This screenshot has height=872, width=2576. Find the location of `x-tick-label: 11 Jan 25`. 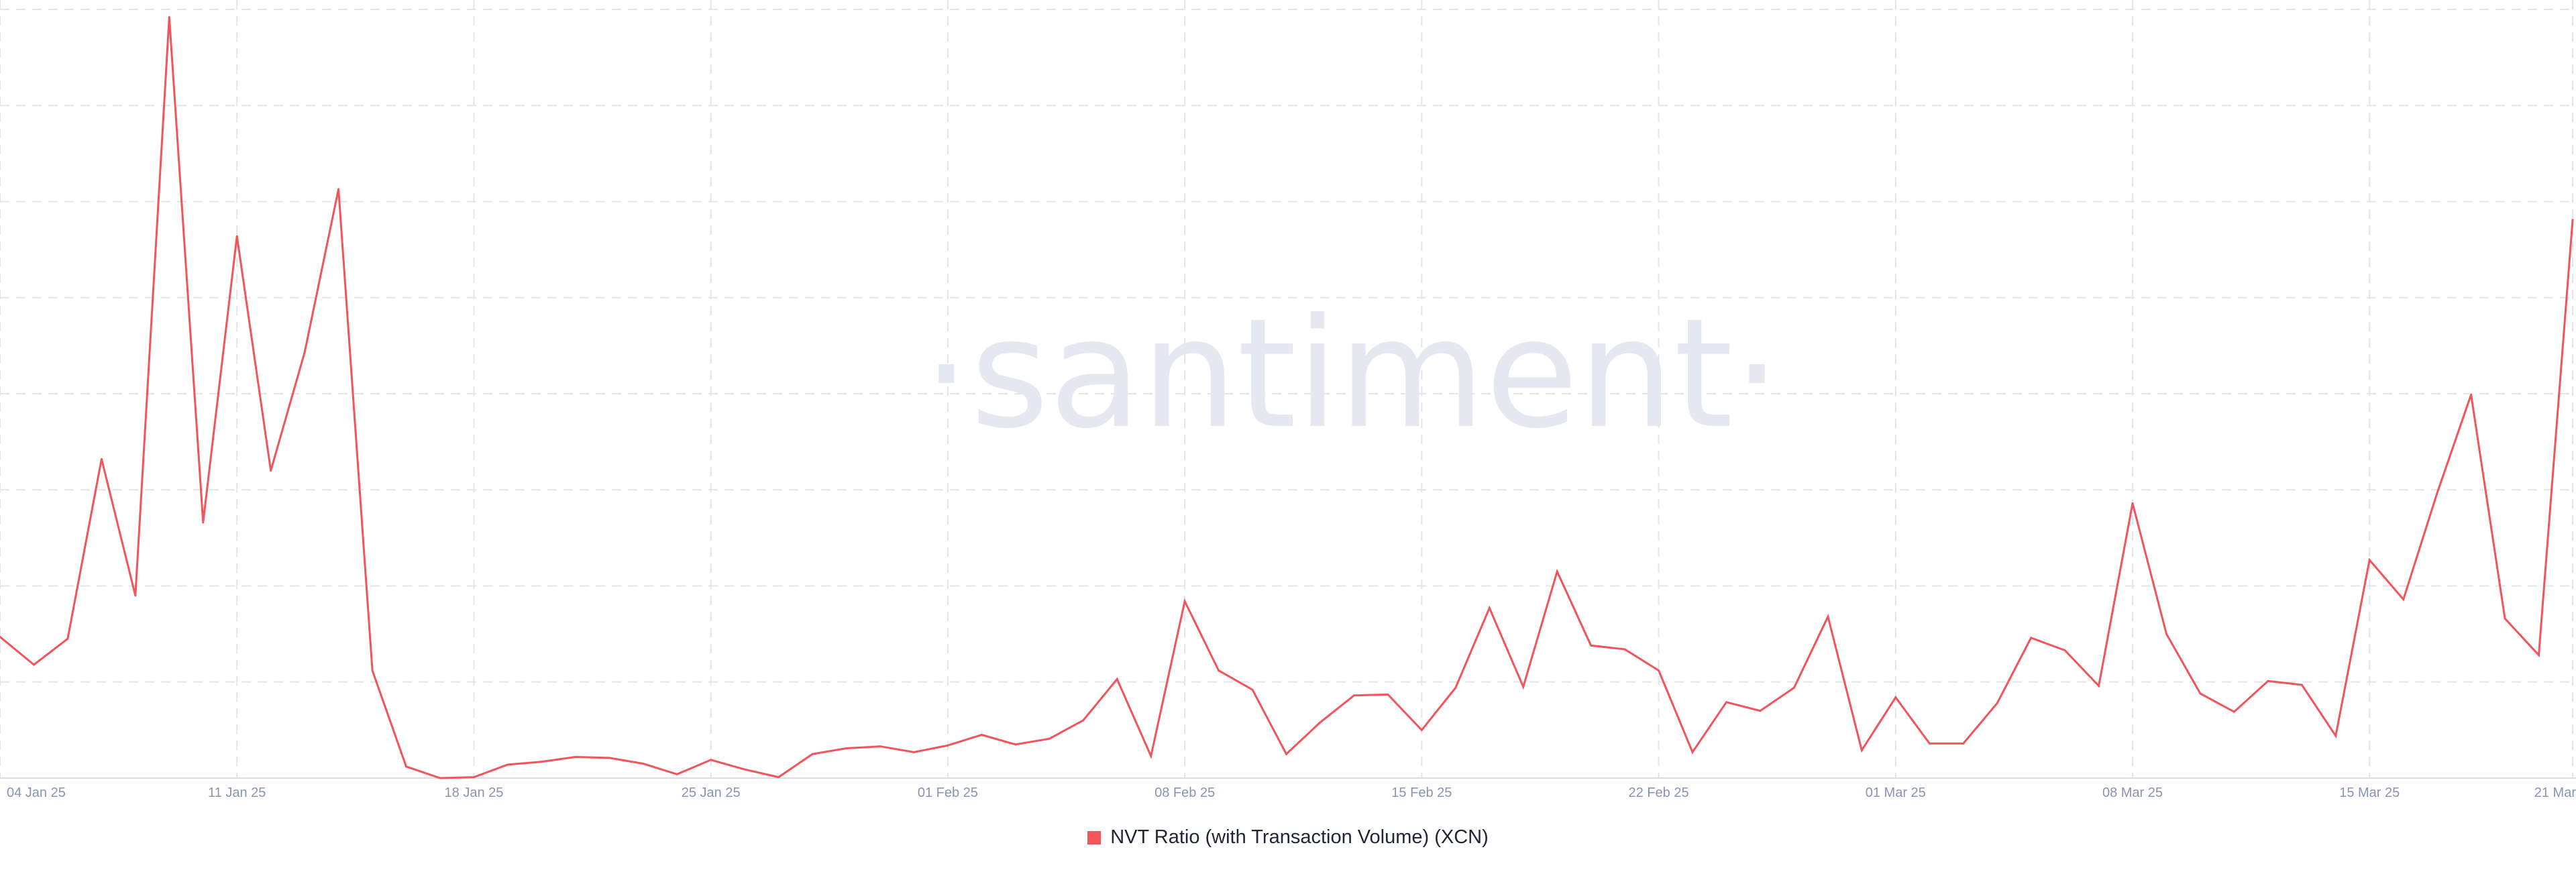

x-tick-label: 11 Jan 25 is located at coordinates (237, 793).